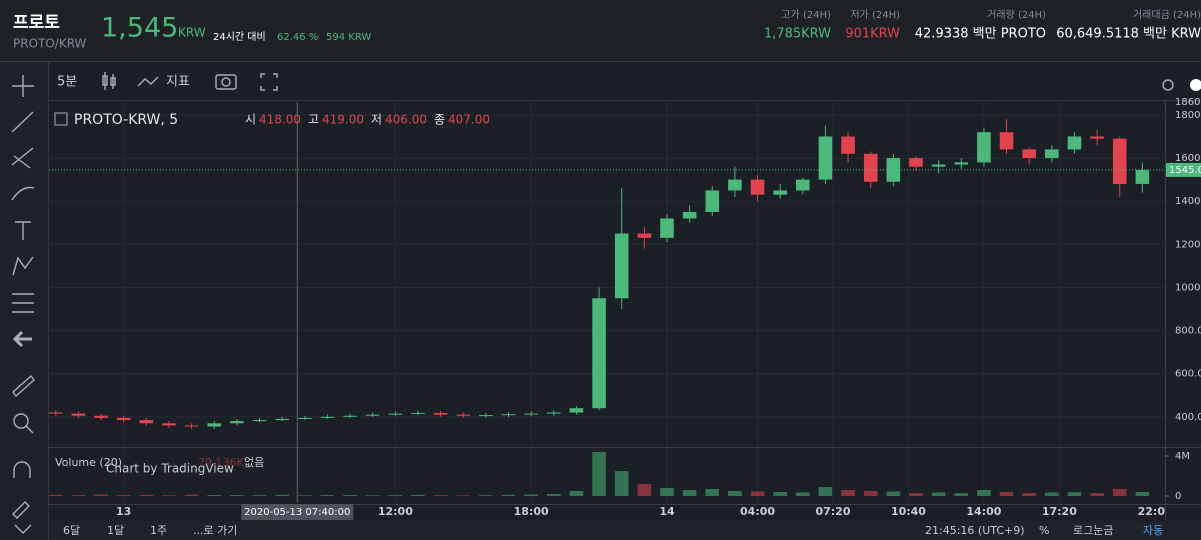  I want to click on change-amount: 594 KRW, so click(348, 37).